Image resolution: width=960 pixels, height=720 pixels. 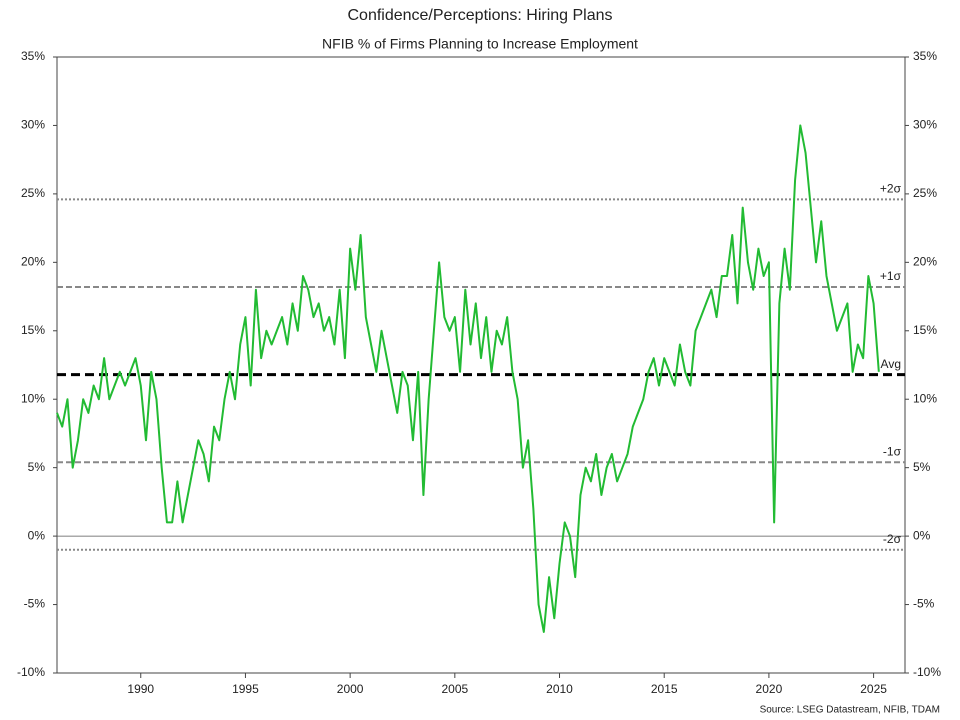 What do you see at coordinates (925, 125) in the screenshot?
I see `y2-tick-label: 30%` at bounding box center [925, 125].